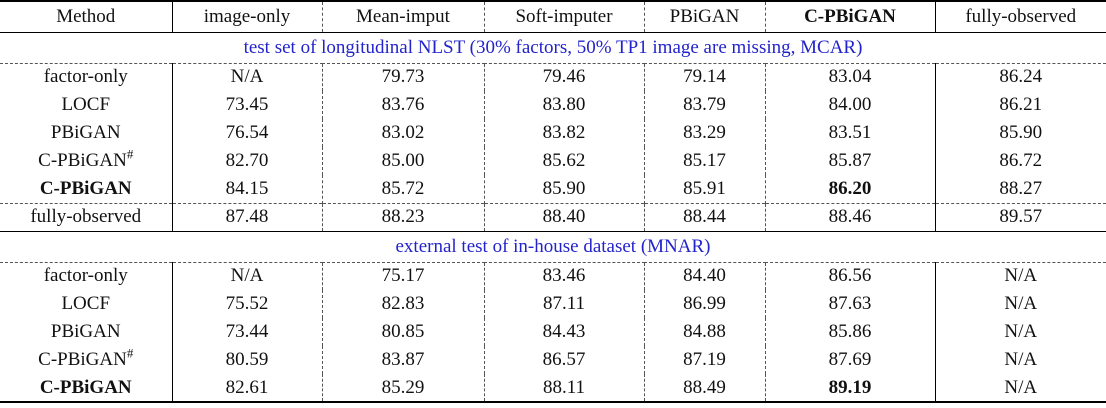 The image size is (1106, 408). I want to click on section-caption-row: external test of in-house dataset (MNAR), so click(553, 247).